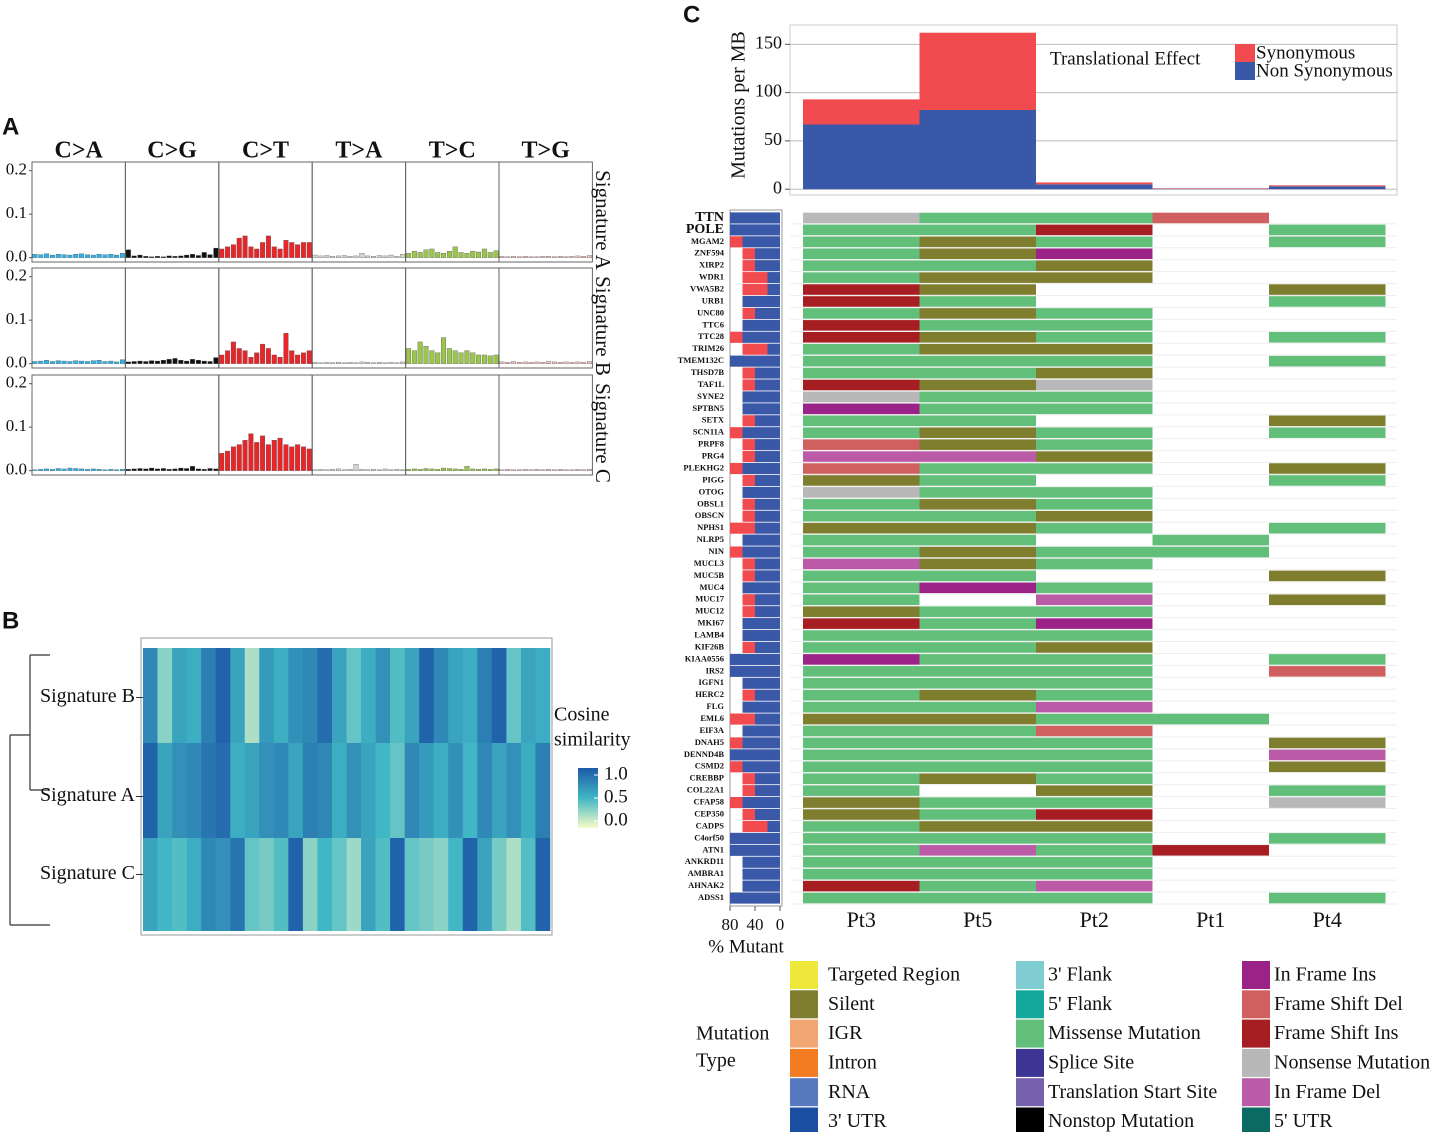 The image size is (1433, 1132). What do you see at coordinates (739, 105) in the screenshot?
I see `y-axis-title: Mutations per MB` at bounding box center [739, 105].